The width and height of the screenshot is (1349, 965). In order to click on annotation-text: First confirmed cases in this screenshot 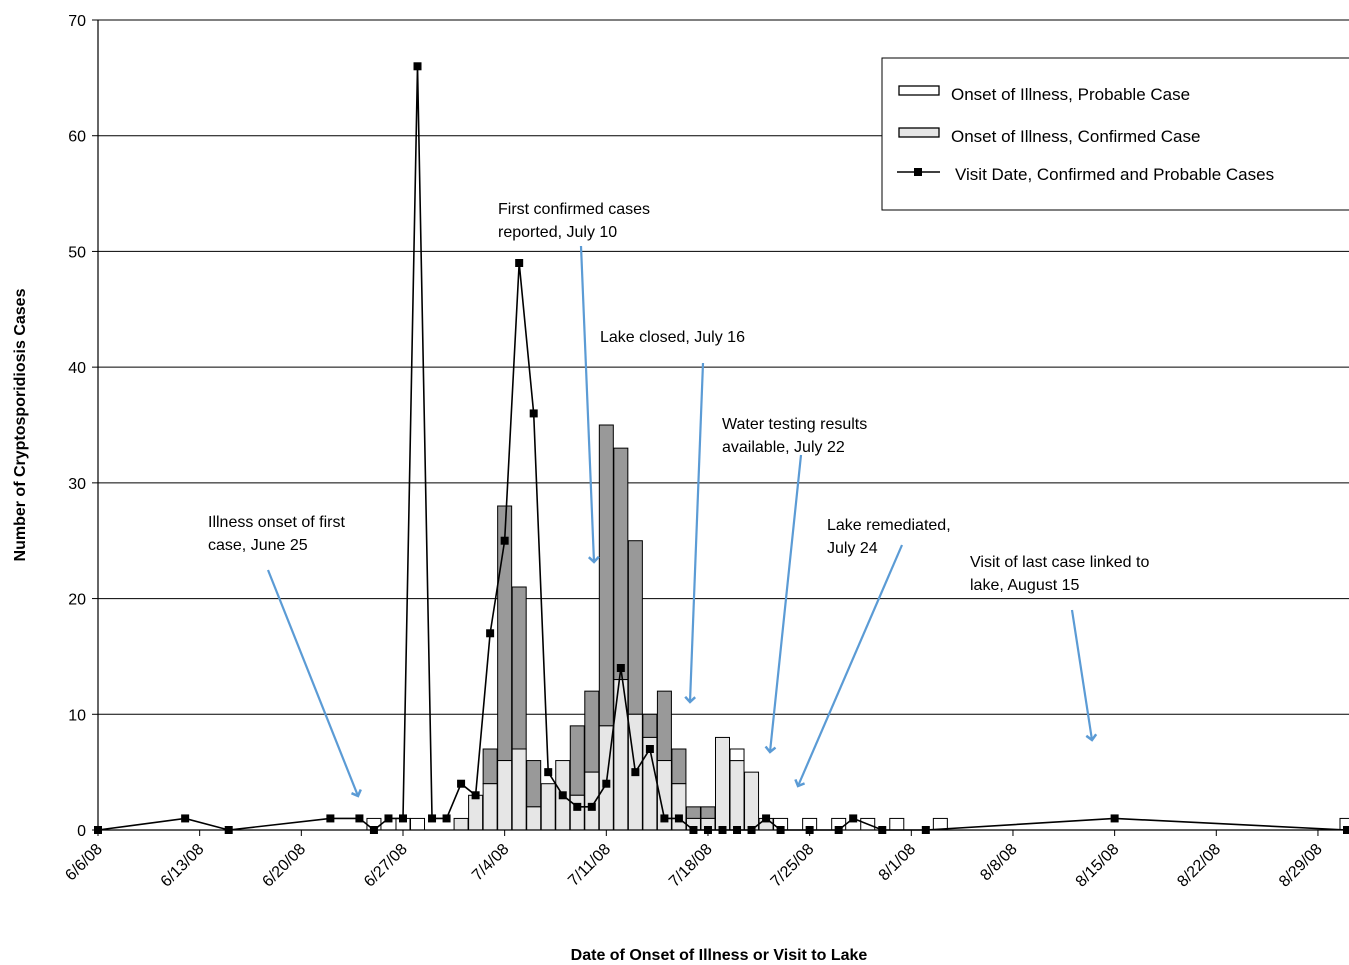, I will do `click(574, 209)`.